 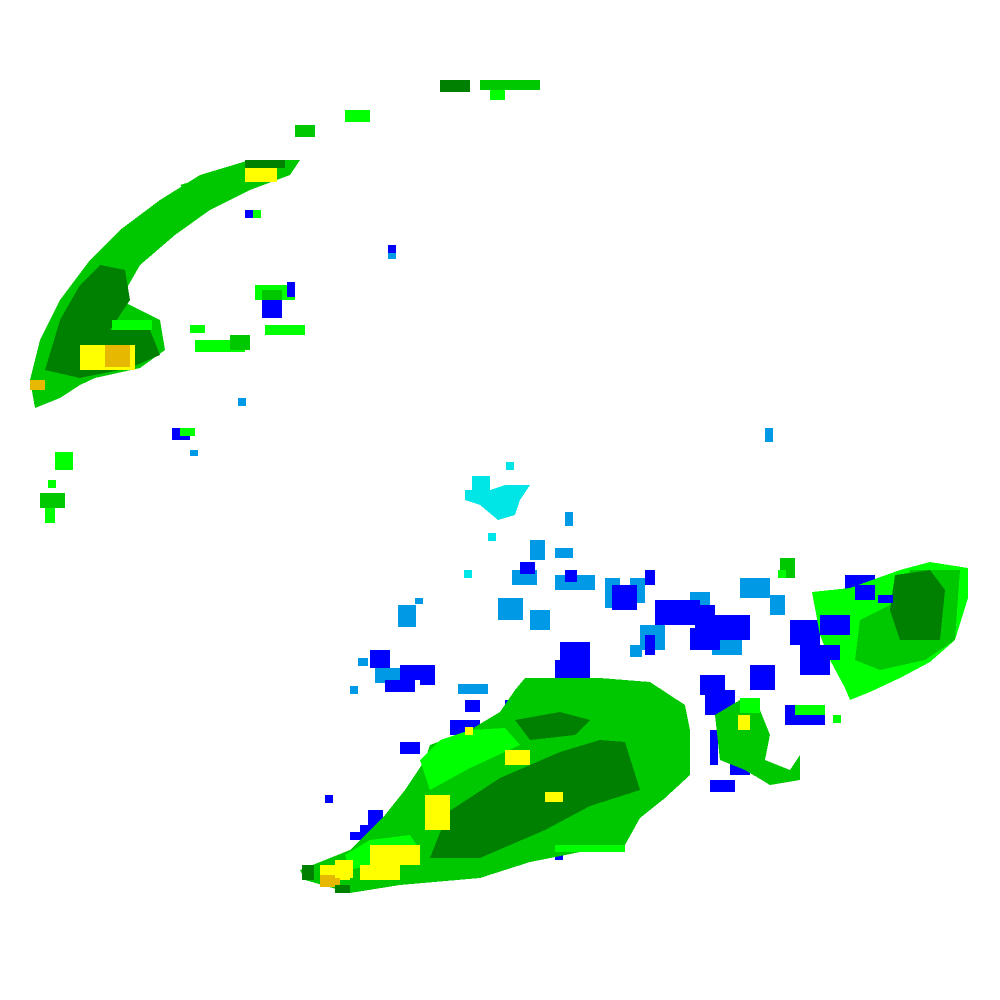 What do you see at coordinates (535, 799) in the screenshot?
I see `southern-core` at bounding box center [535, 799].